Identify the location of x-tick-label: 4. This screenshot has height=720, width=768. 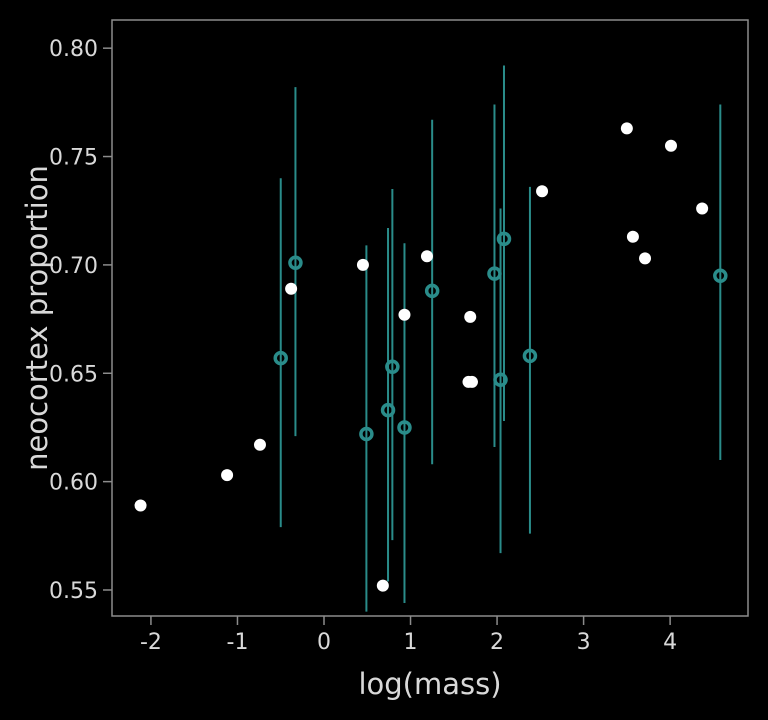
(670, 642).